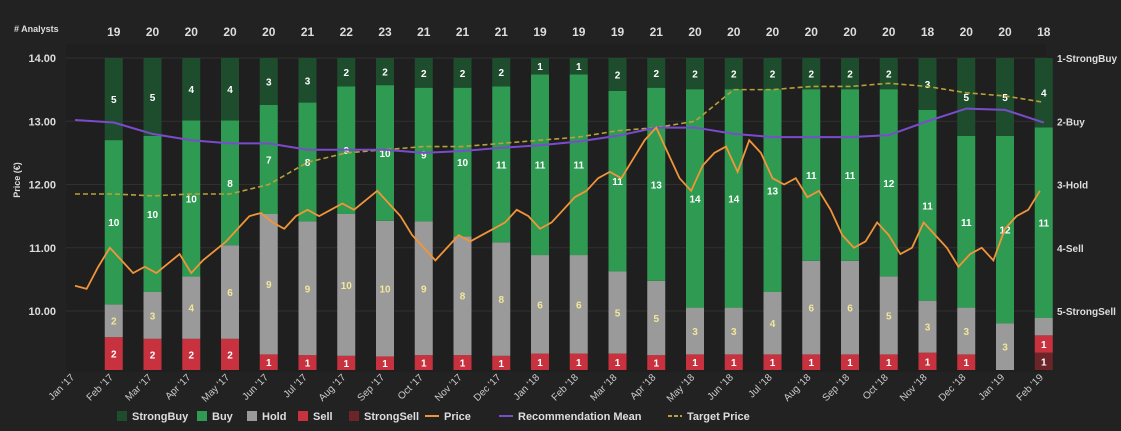  I want to click on right-axis-label: 2-Buy, so click(1071, 122).